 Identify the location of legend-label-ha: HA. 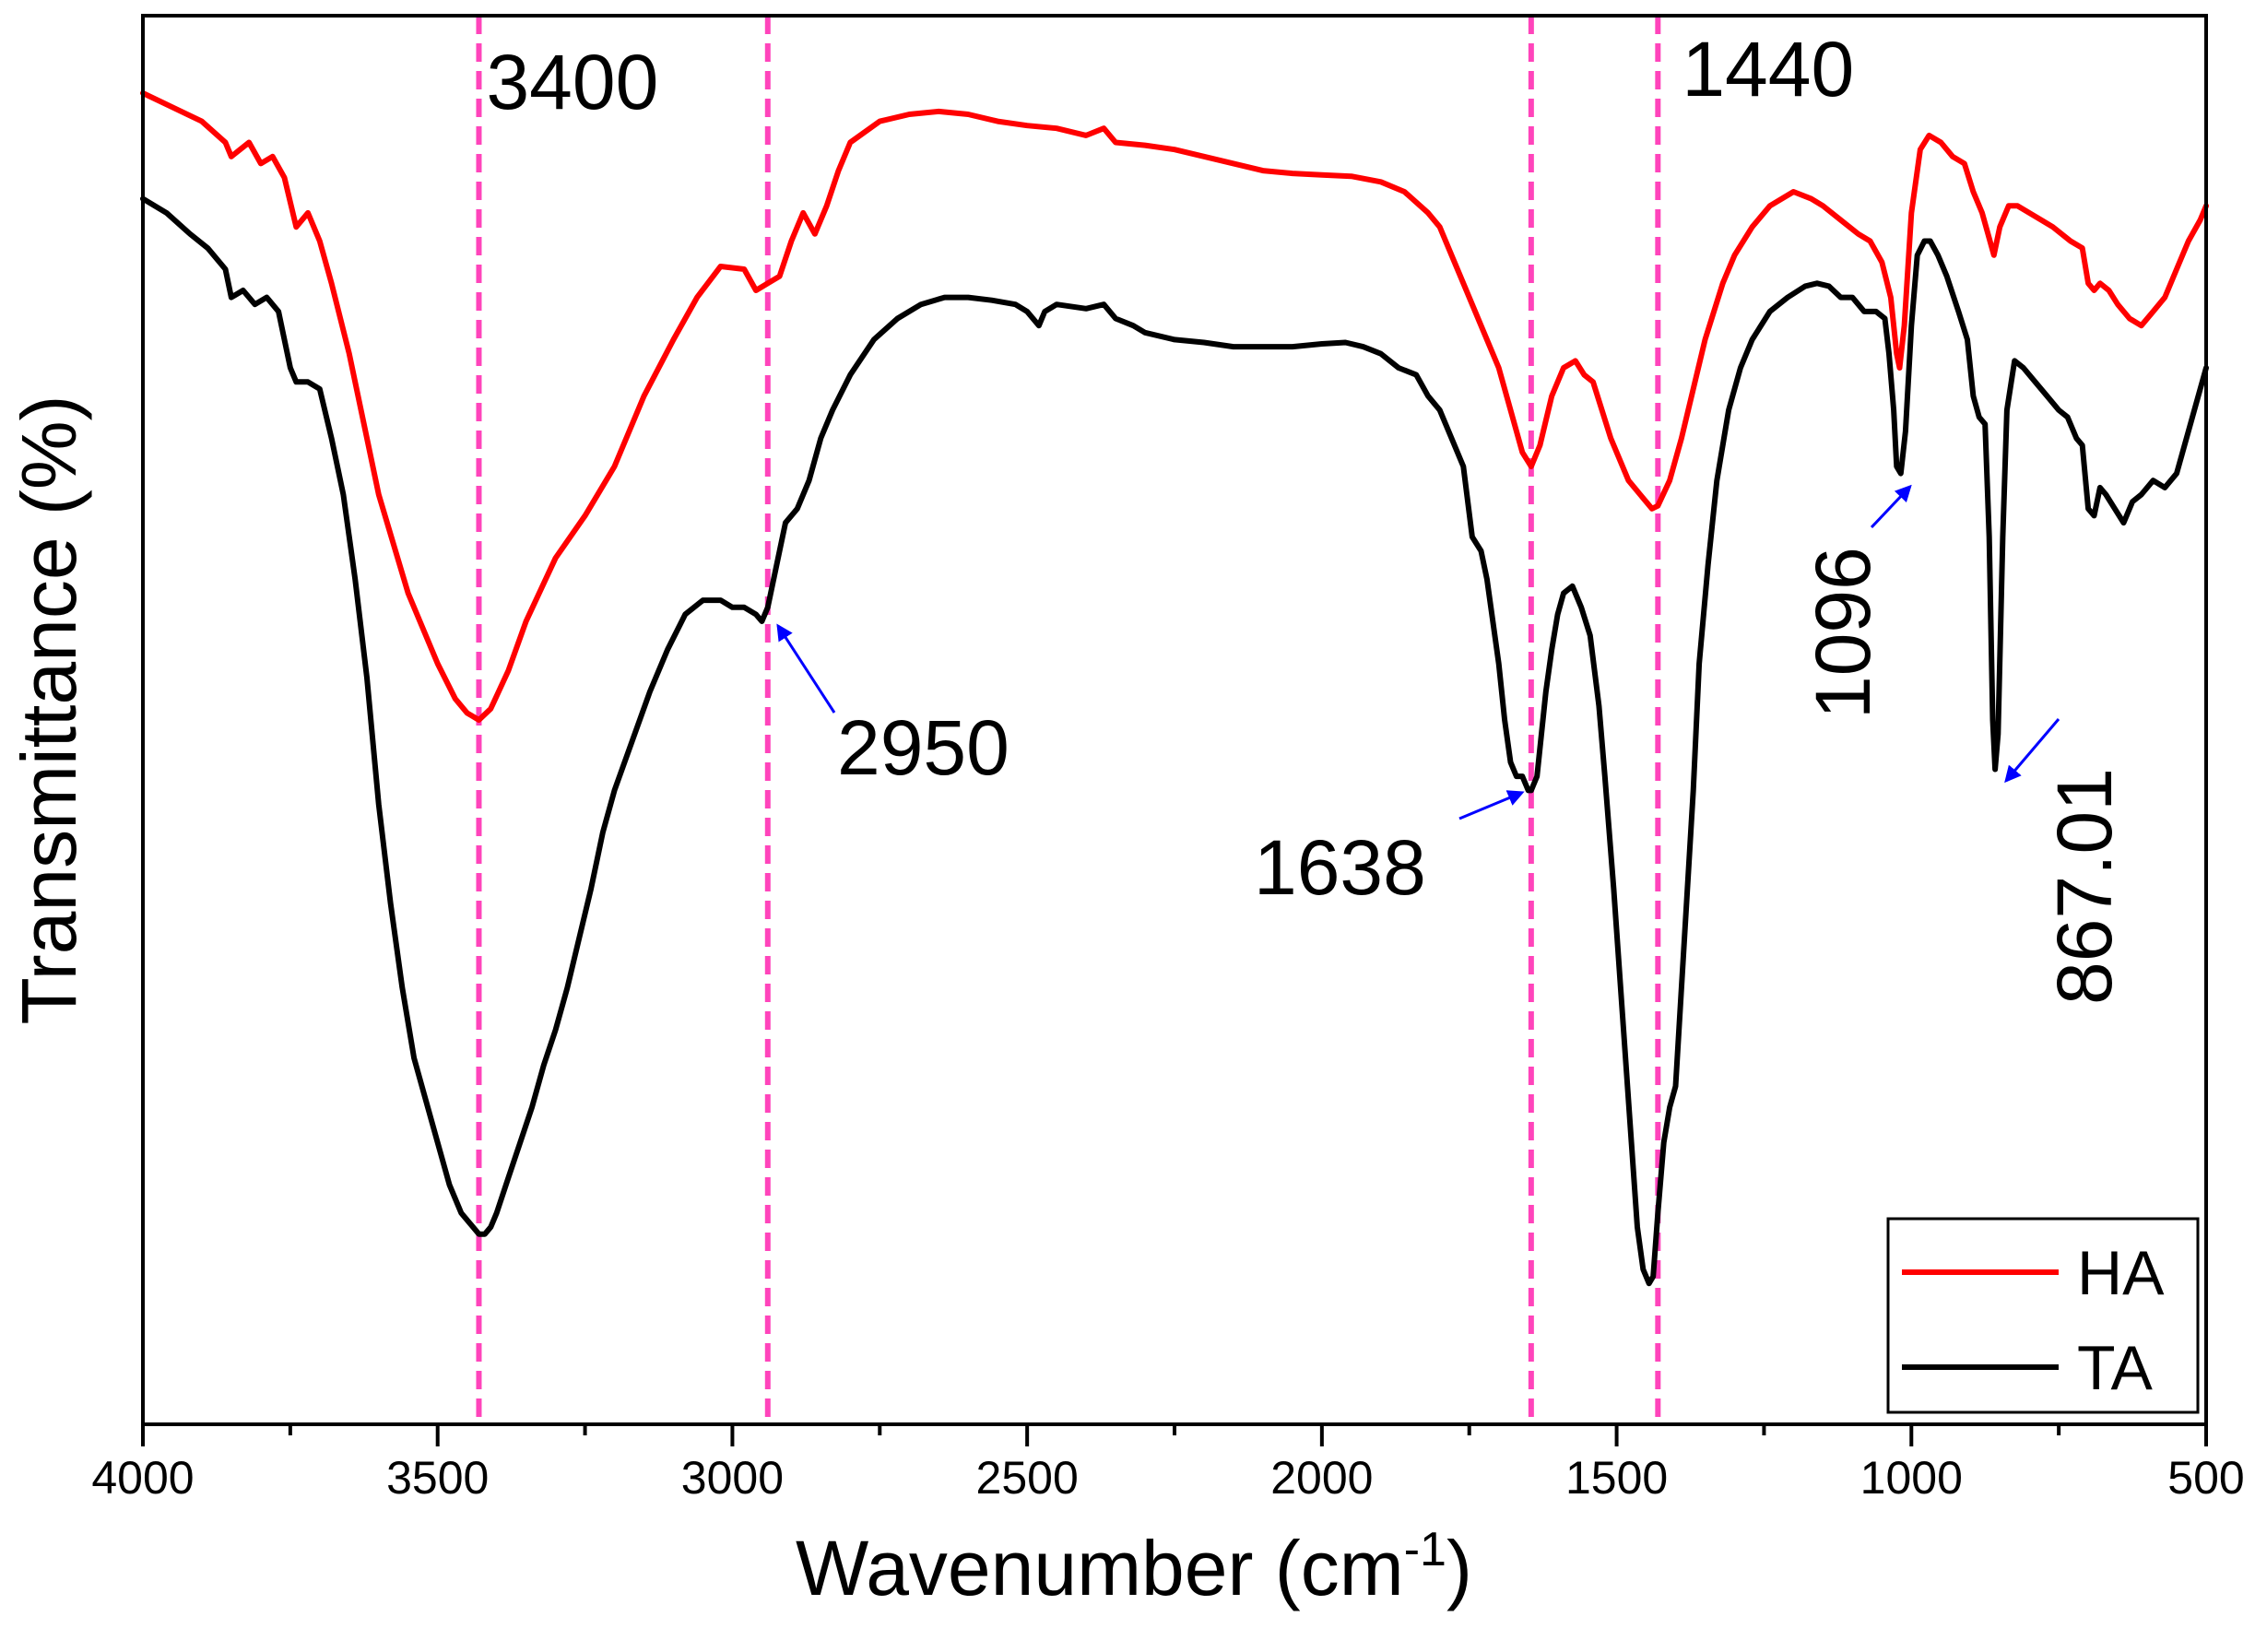
(2121, 1273).